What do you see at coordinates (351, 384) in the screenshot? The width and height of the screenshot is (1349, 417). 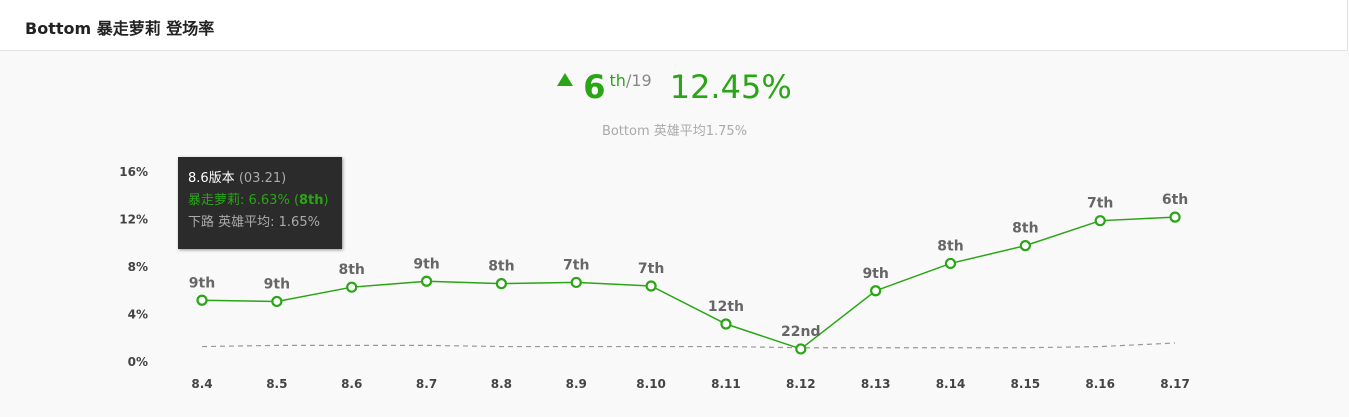 I see `x-tick-label: 8.6` at bounding box center [351, 384].